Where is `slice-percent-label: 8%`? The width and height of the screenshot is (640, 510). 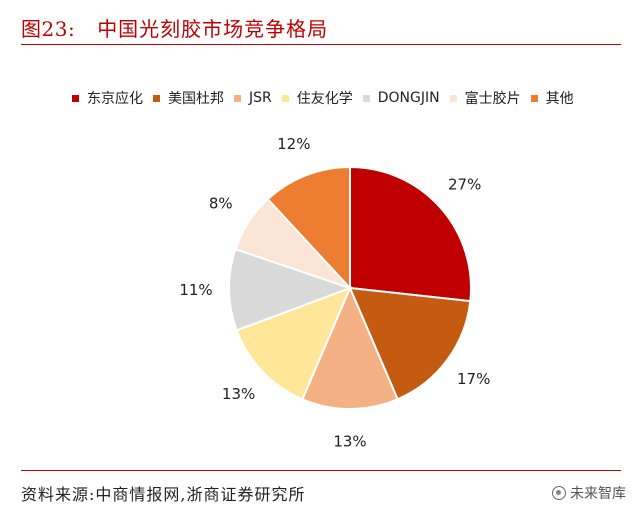
slice-percent-label: 8% is located at coordinates (221, 204).